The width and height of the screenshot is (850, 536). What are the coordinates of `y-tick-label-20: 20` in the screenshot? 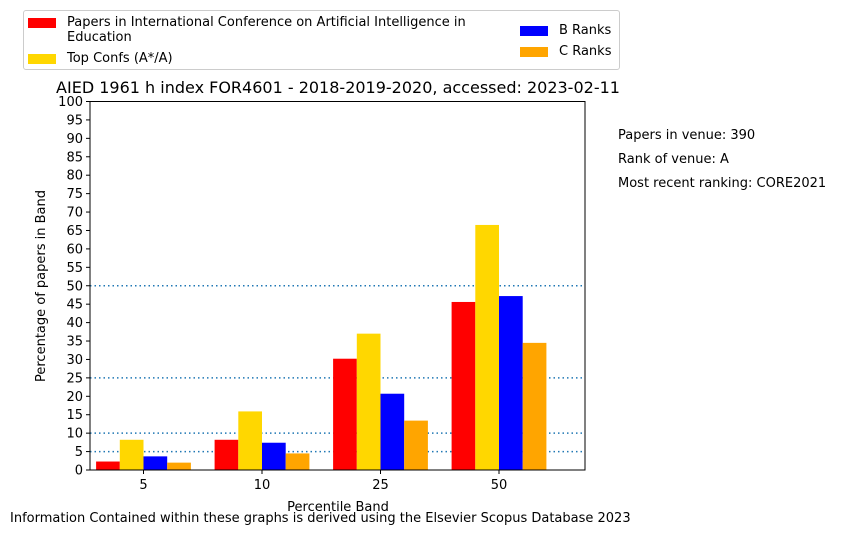 It's located at (74, 397).